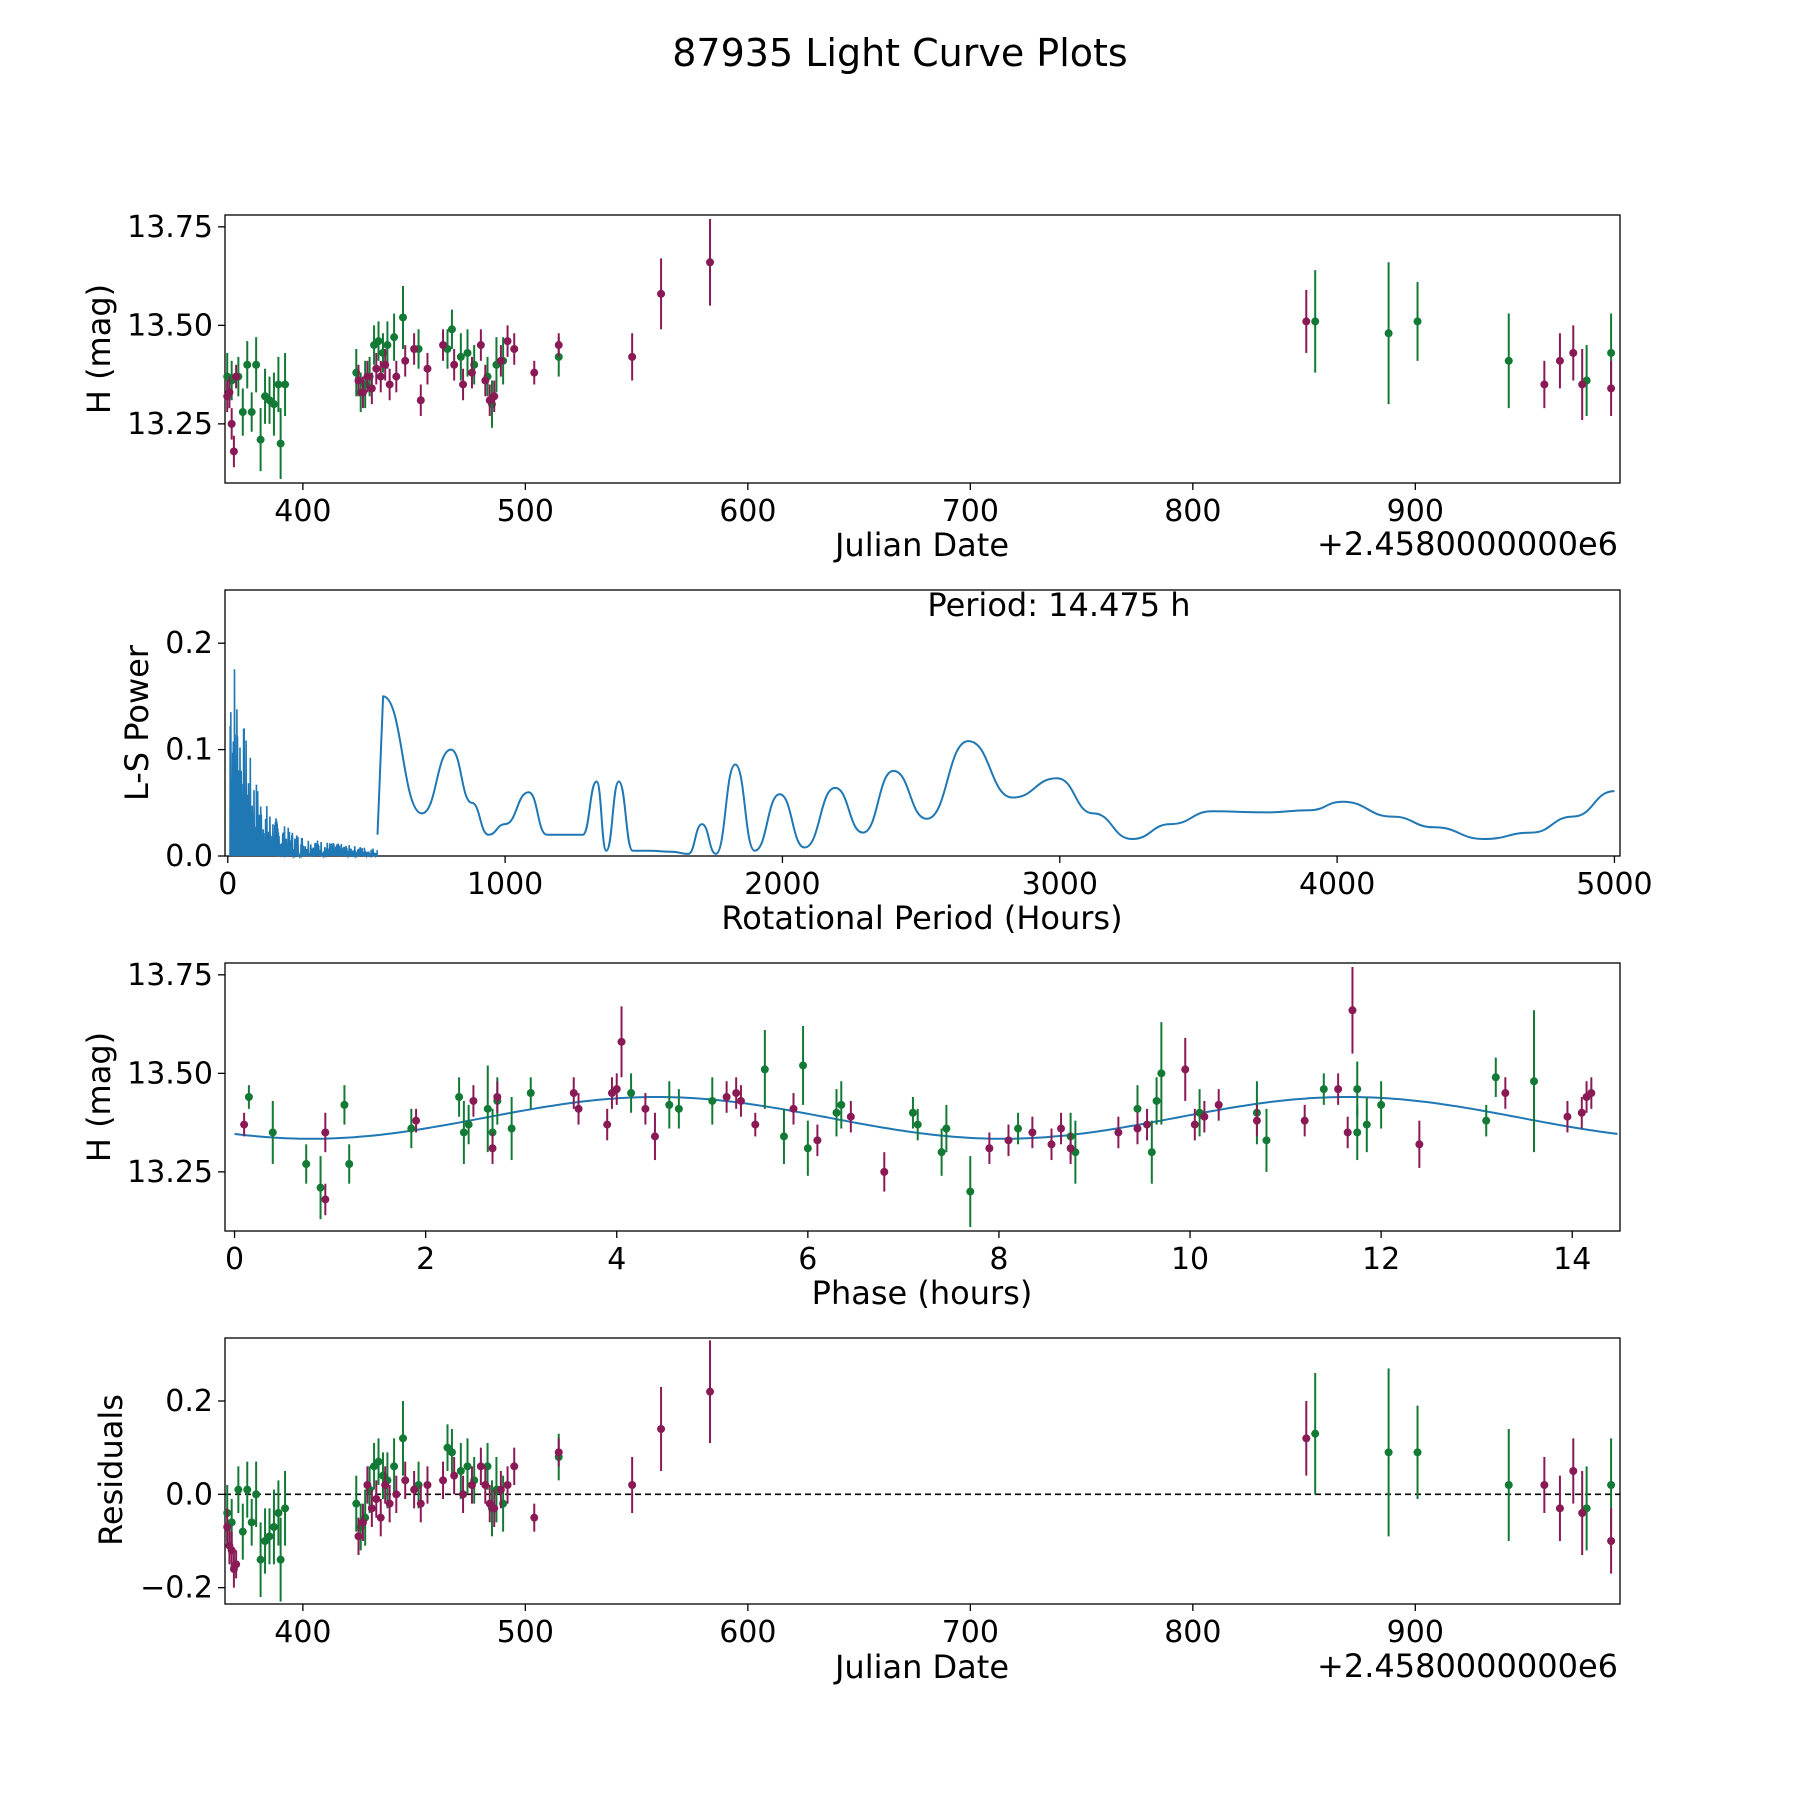 Image resolution: width=1800 pixels, height=1800 pixels. I want to click on y-tick-label: 0.2, so click(189, 643).